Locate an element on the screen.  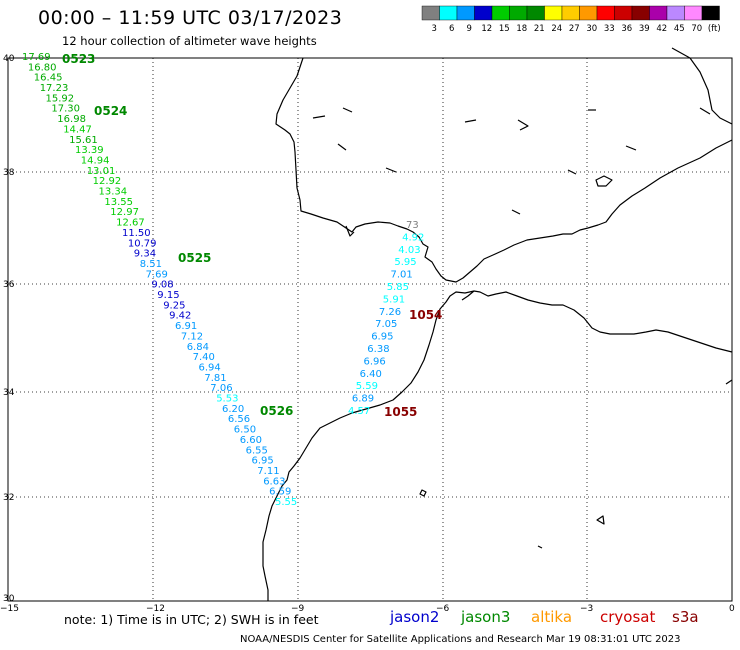
wave-height-value: 6.50 is located at coordinates (245, 430).